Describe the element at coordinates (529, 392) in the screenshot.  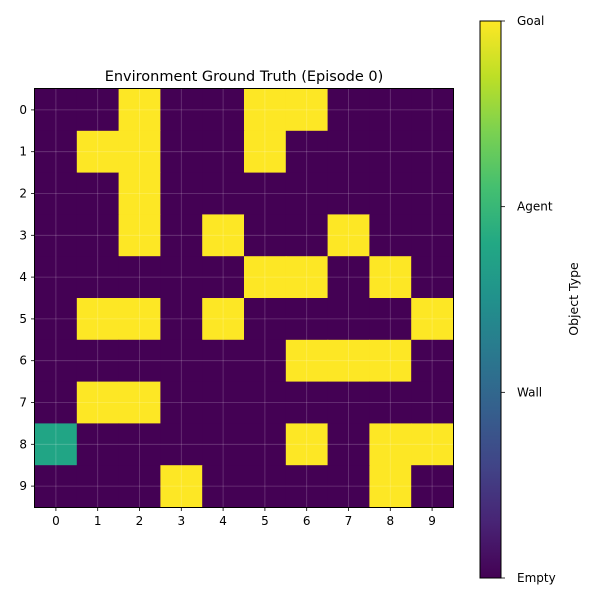
I see `colorbar-tick-label: Wall` at that location.